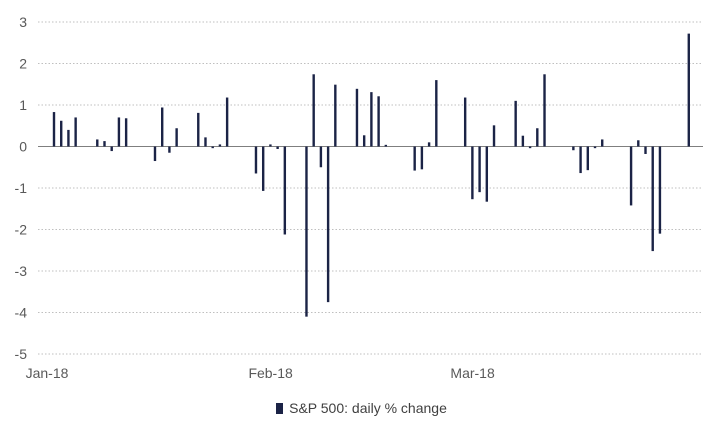 The width and height of the screenshot is (723, 440). What do you see at coordinates (23, 147) in the screenshot?
I see `y-tick-label: 0` at bounding box center [23, 147].